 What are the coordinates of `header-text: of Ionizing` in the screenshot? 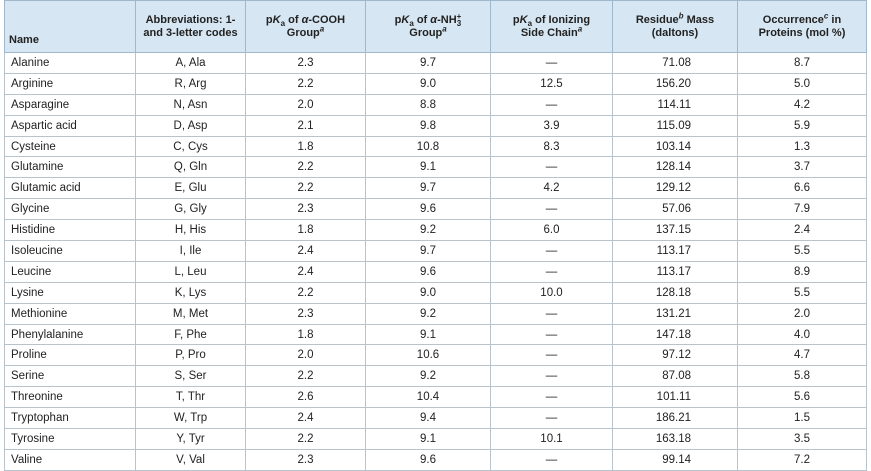 It's located at (561, 19).